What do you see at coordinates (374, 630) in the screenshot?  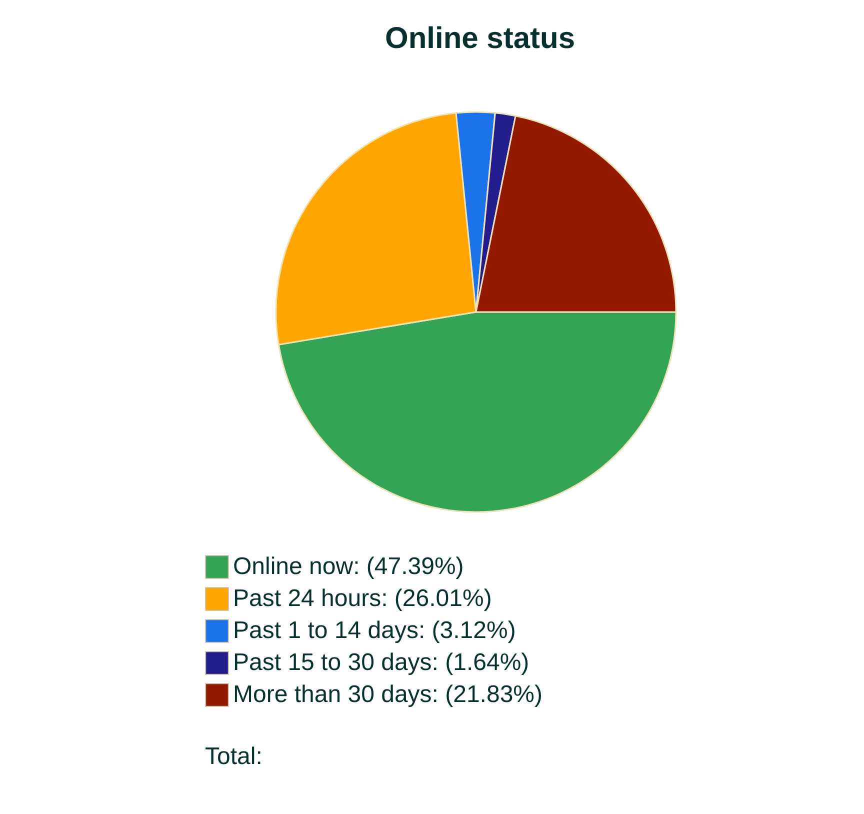 I see `legend-label: Past 1 to 14 days: (3.12%)` at bounding box center [374, 630].